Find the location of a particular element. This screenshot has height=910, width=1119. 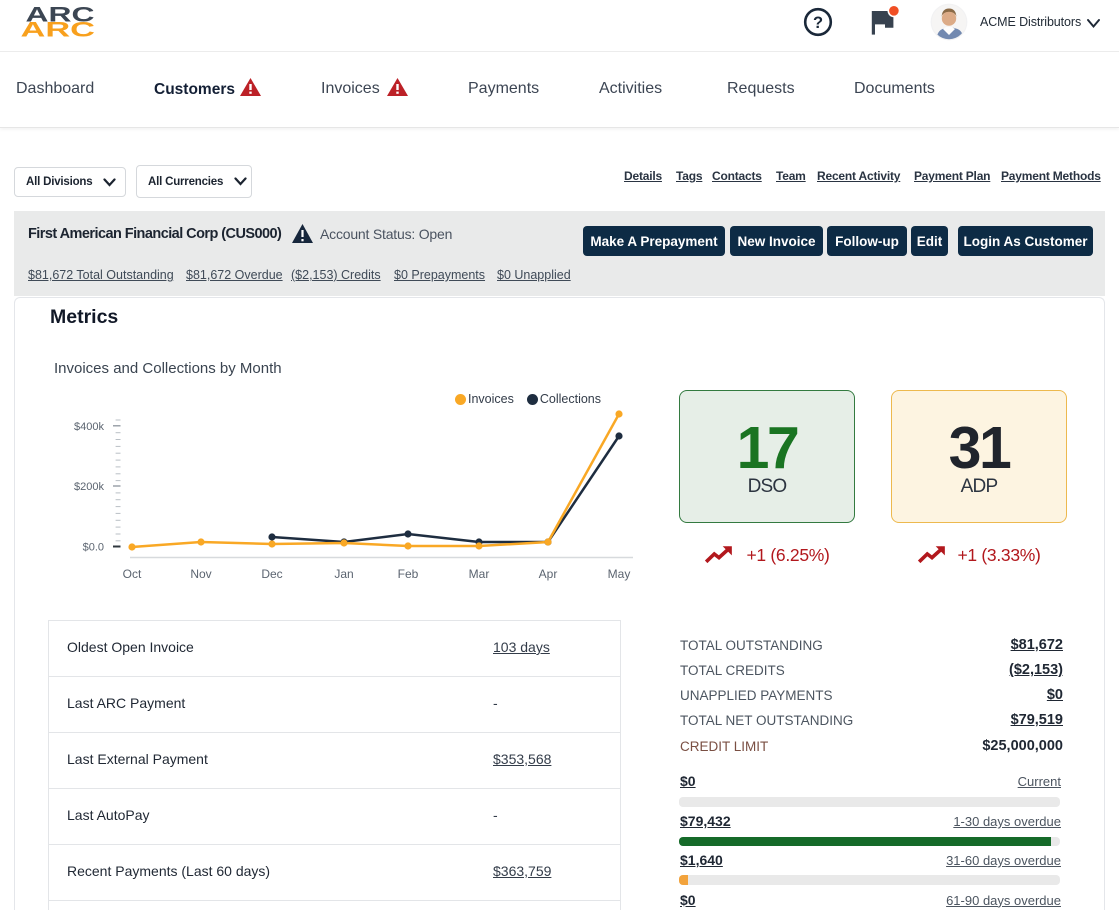

svg-text: Dec is located at coordinates (271, 574).